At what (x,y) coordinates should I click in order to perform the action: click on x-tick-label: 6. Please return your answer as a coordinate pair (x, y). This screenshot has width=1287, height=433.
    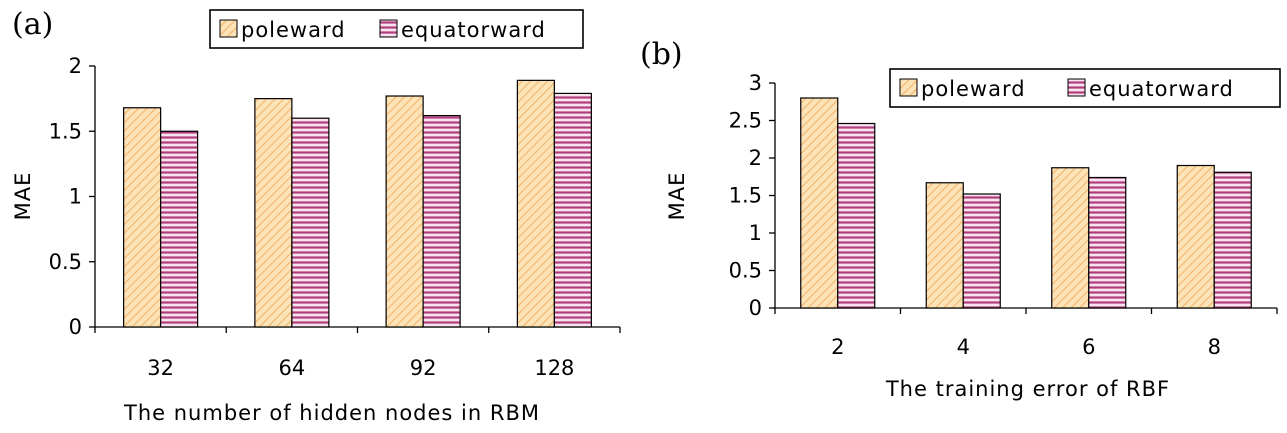
    Looking at the image, I should click on (1088, 347).